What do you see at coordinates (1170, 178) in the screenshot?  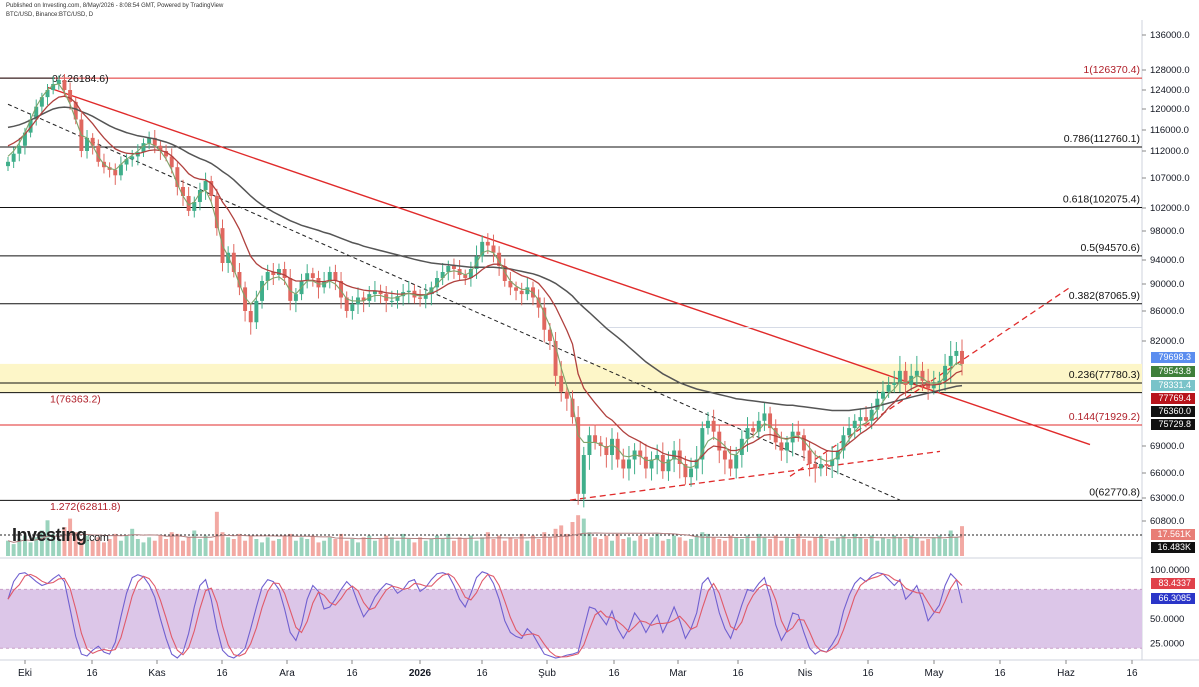 I see `y-tick-label-6: 107000.0` at bounding box center [1170, 178].